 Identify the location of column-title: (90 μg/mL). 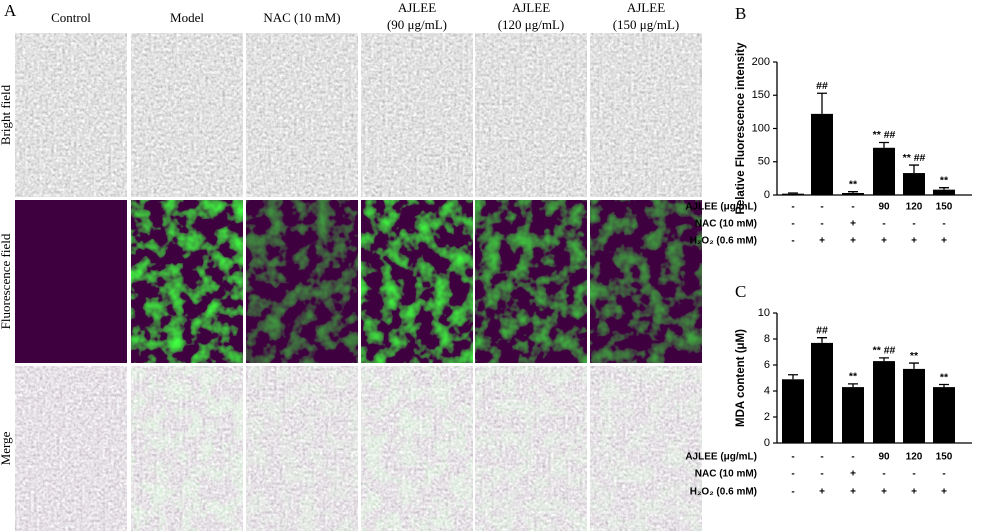
(417, 24).